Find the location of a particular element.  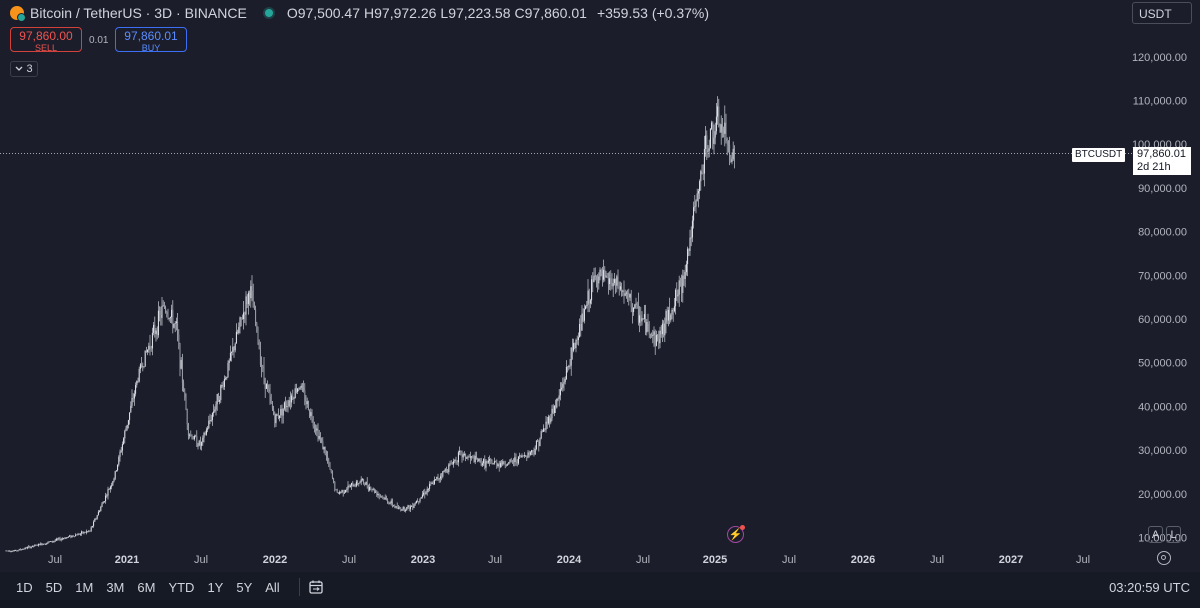

close-value: 97,860.01 is located at coordinates (555, 13).